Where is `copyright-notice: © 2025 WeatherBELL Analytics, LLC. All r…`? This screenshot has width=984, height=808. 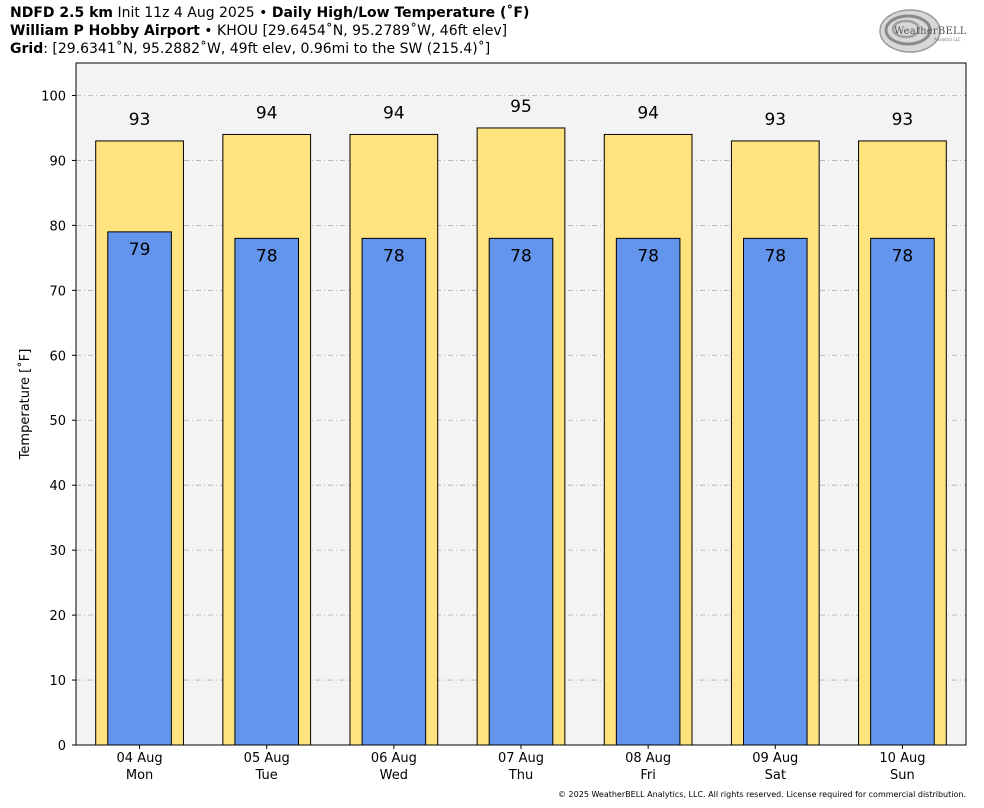 copyright-notice: © 2025 WeatherBELL Analytics, LLC. All r… is located at coordinates (762, 794).